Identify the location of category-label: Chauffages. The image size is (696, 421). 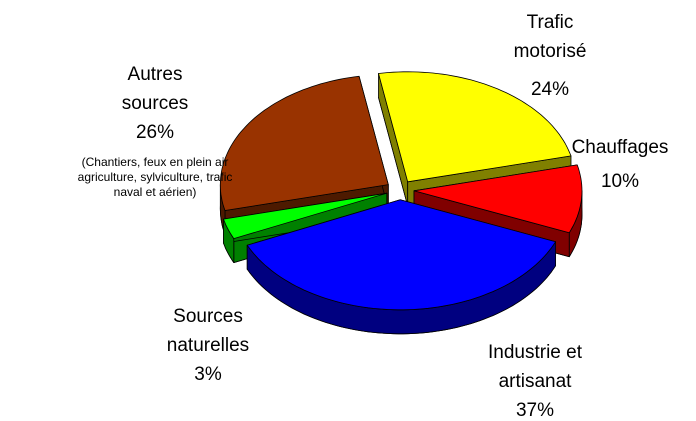
(620, 147).